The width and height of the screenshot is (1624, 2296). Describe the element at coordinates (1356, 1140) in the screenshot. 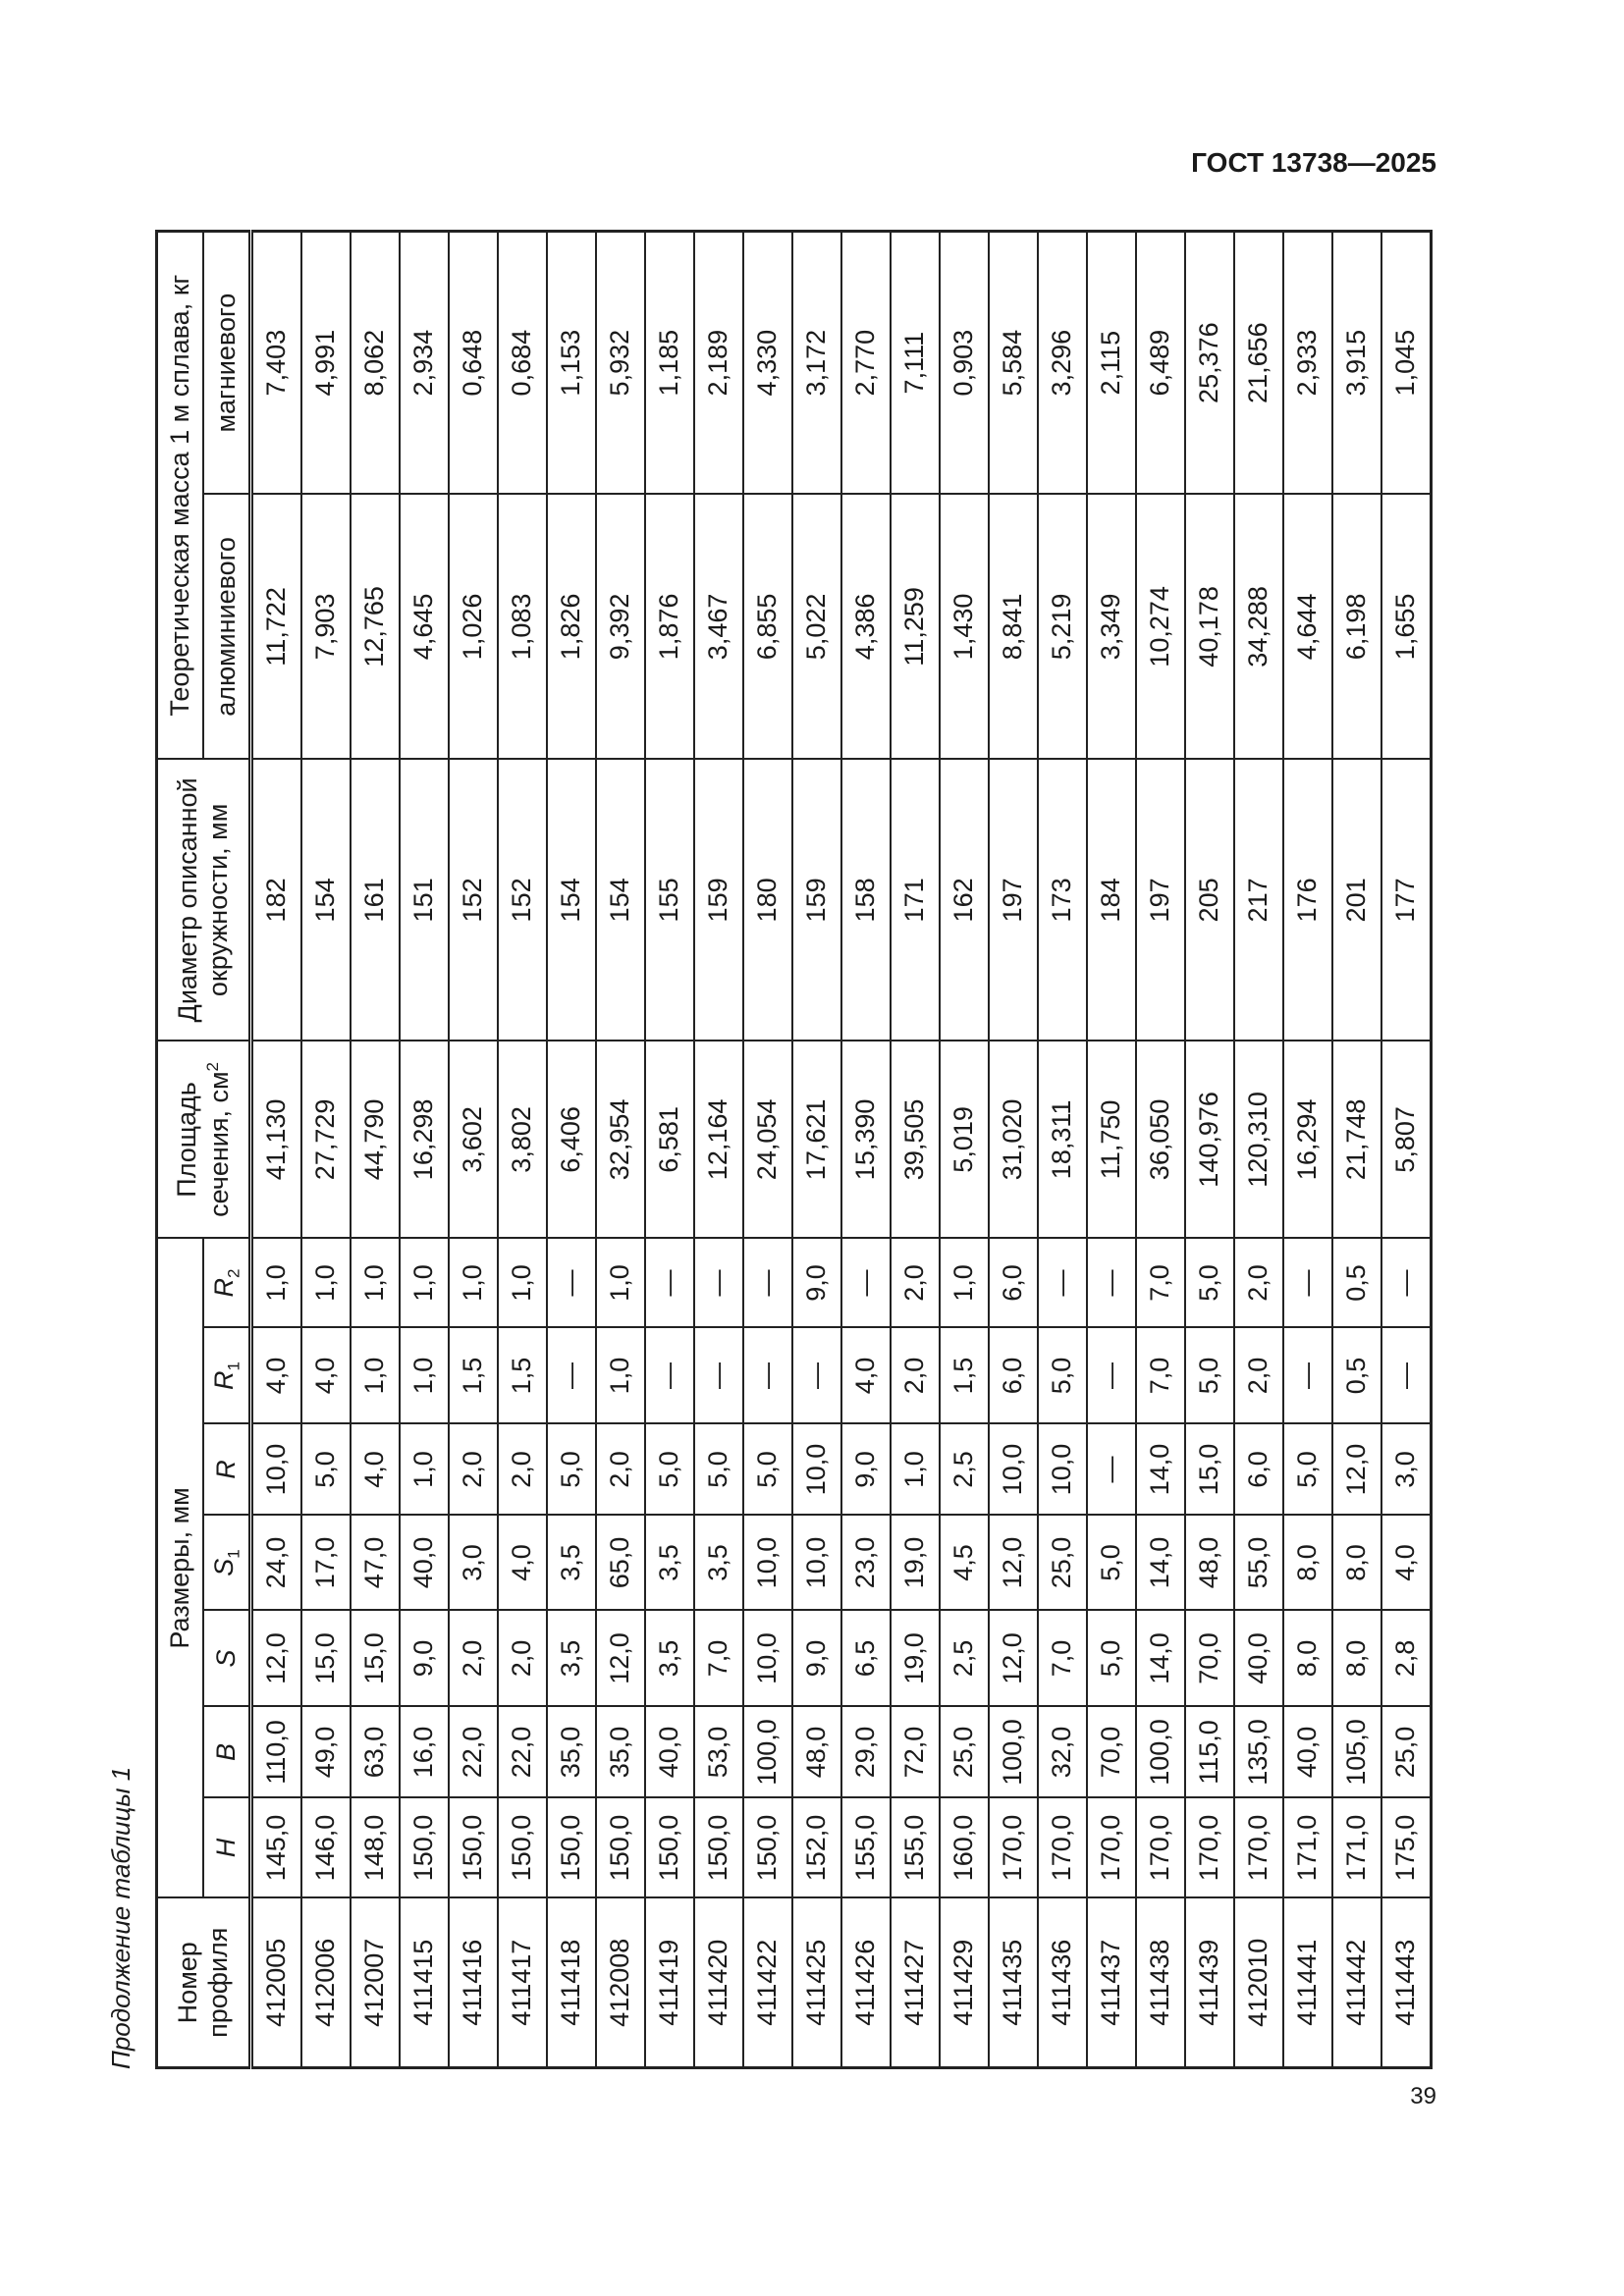

I see `table-cell: 21,748` at that location.